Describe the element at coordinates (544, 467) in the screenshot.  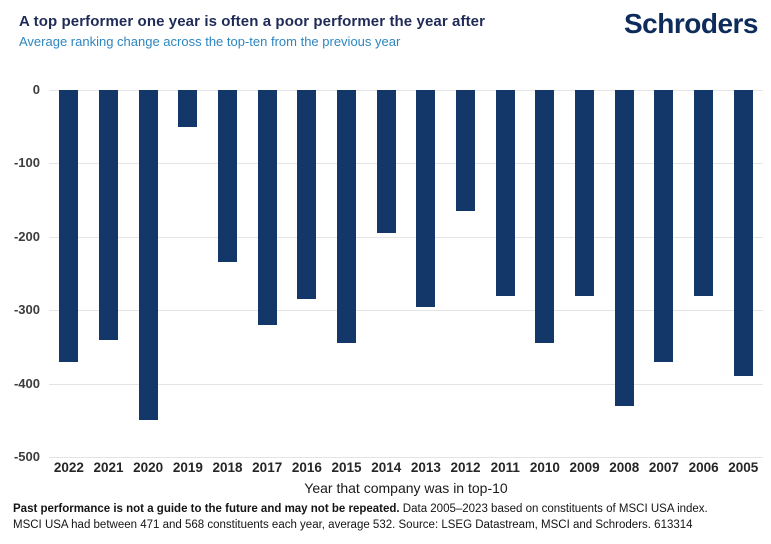
I see `x-tick-label-2010: 2010` at that location.